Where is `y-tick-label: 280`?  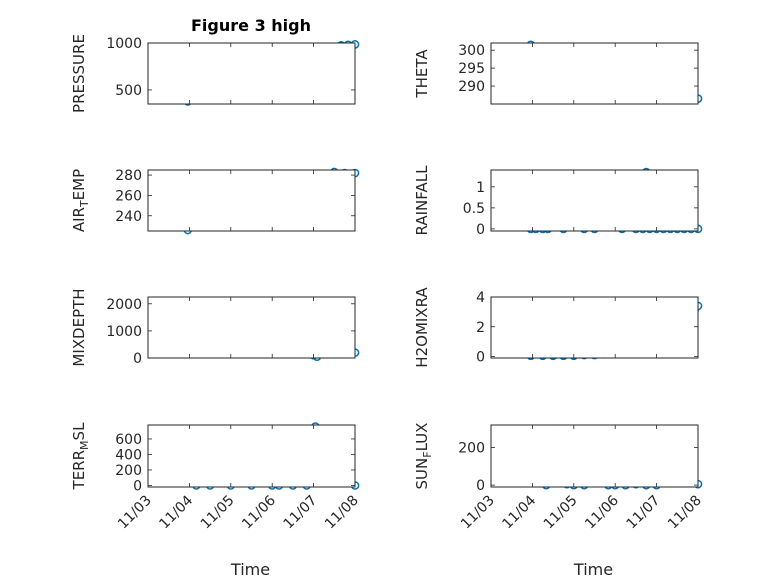 y-tick-label: 280 is located at coordinates (128, 176).